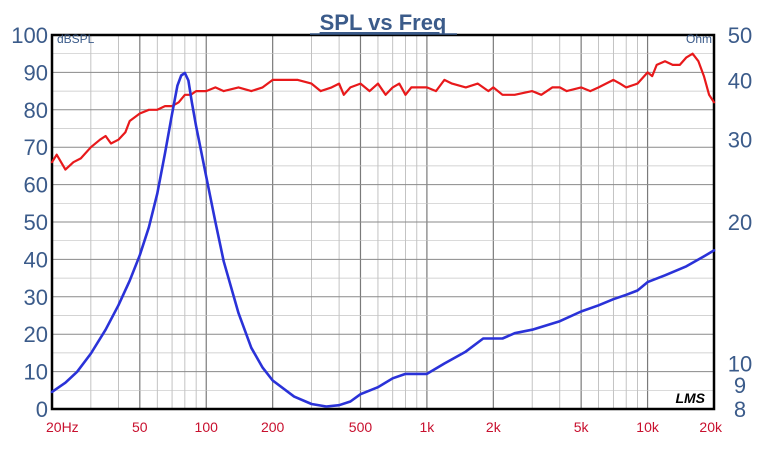 The image size is (767, 452). What do you see at coordinates (140, 427) in the screenshot?
I see `x-tick-label: 50` at bounding box center [140, 427].